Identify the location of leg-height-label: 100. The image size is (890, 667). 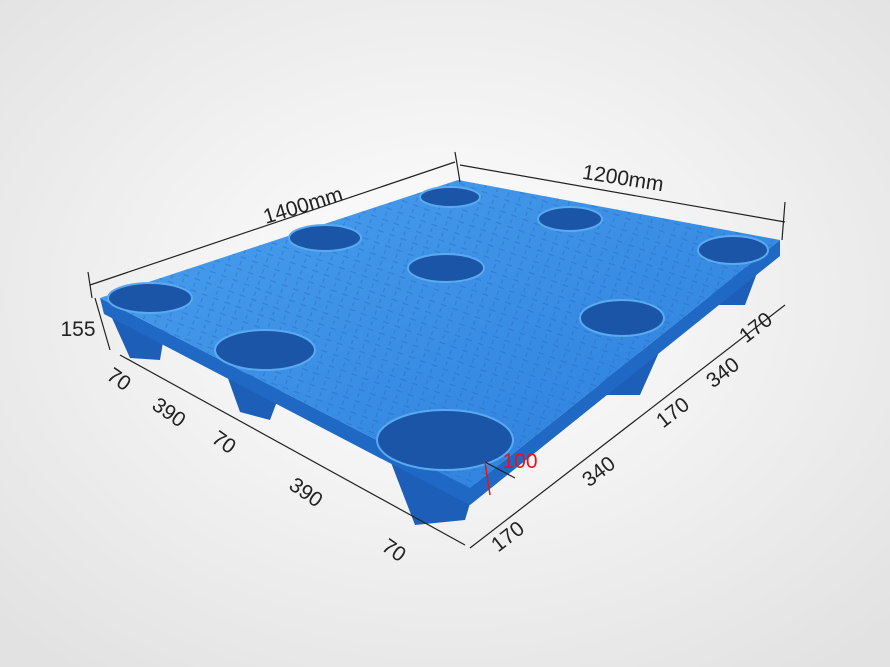
(519, 461).